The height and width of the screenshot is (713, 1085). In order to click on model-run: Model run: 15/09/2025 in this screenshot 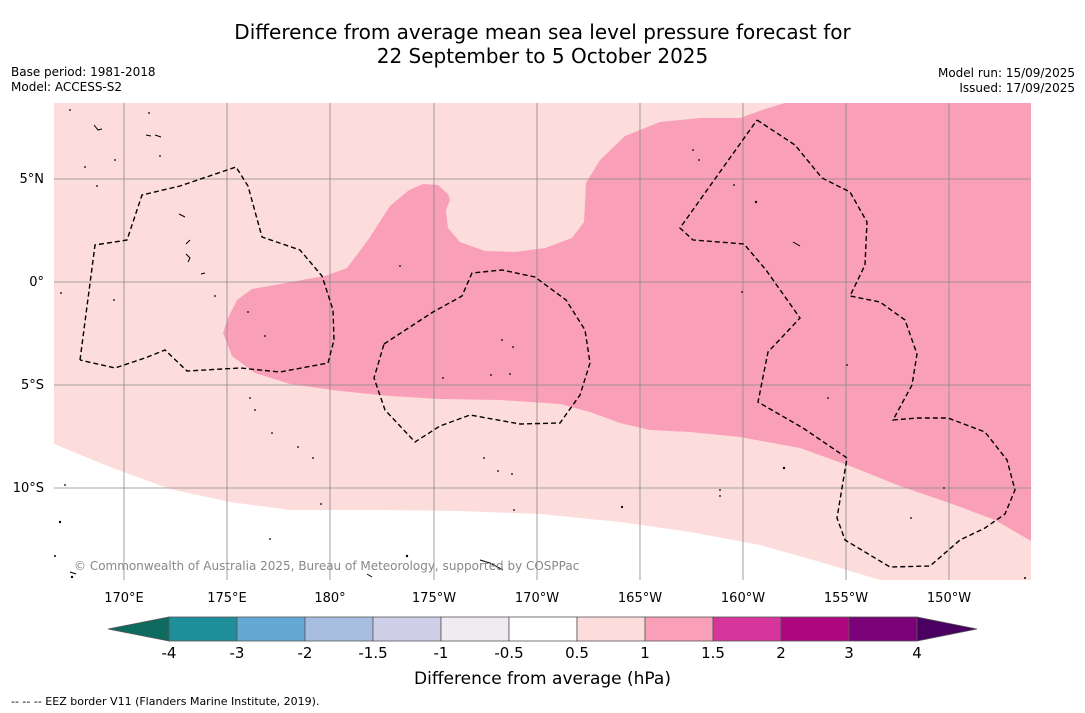, I will do `click(1006, 73)`.